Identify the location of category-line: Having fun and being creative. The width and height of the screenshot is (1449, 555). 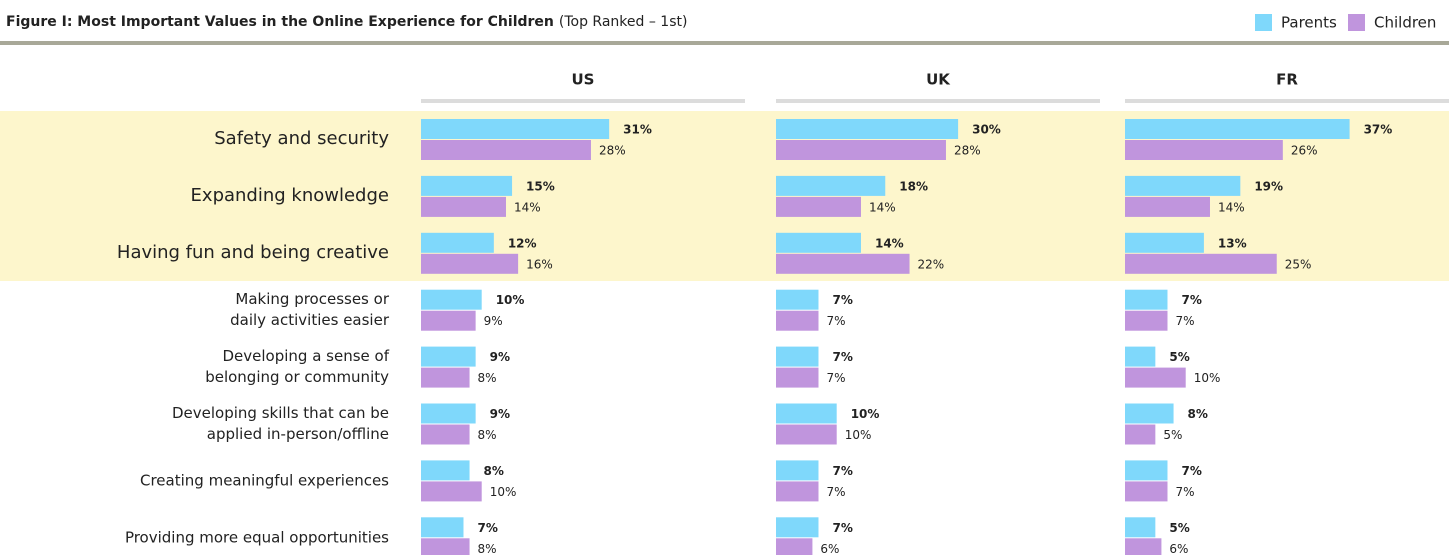
(253, 252).